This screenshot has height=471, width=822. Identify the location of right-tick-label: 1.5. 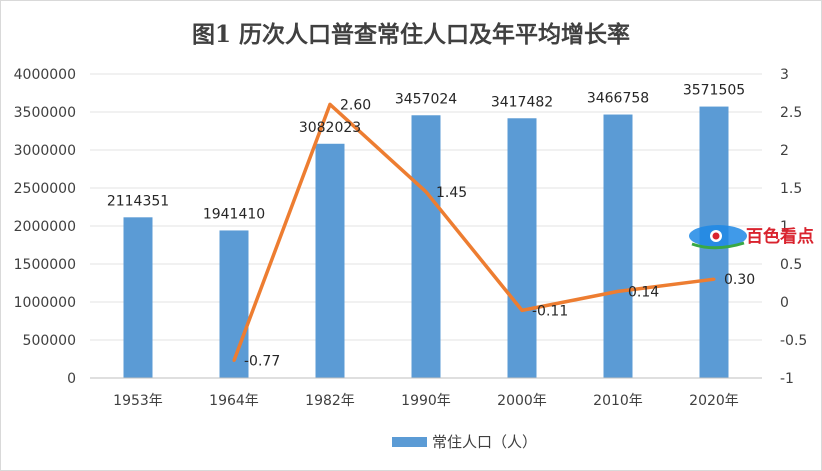
(791, 189).